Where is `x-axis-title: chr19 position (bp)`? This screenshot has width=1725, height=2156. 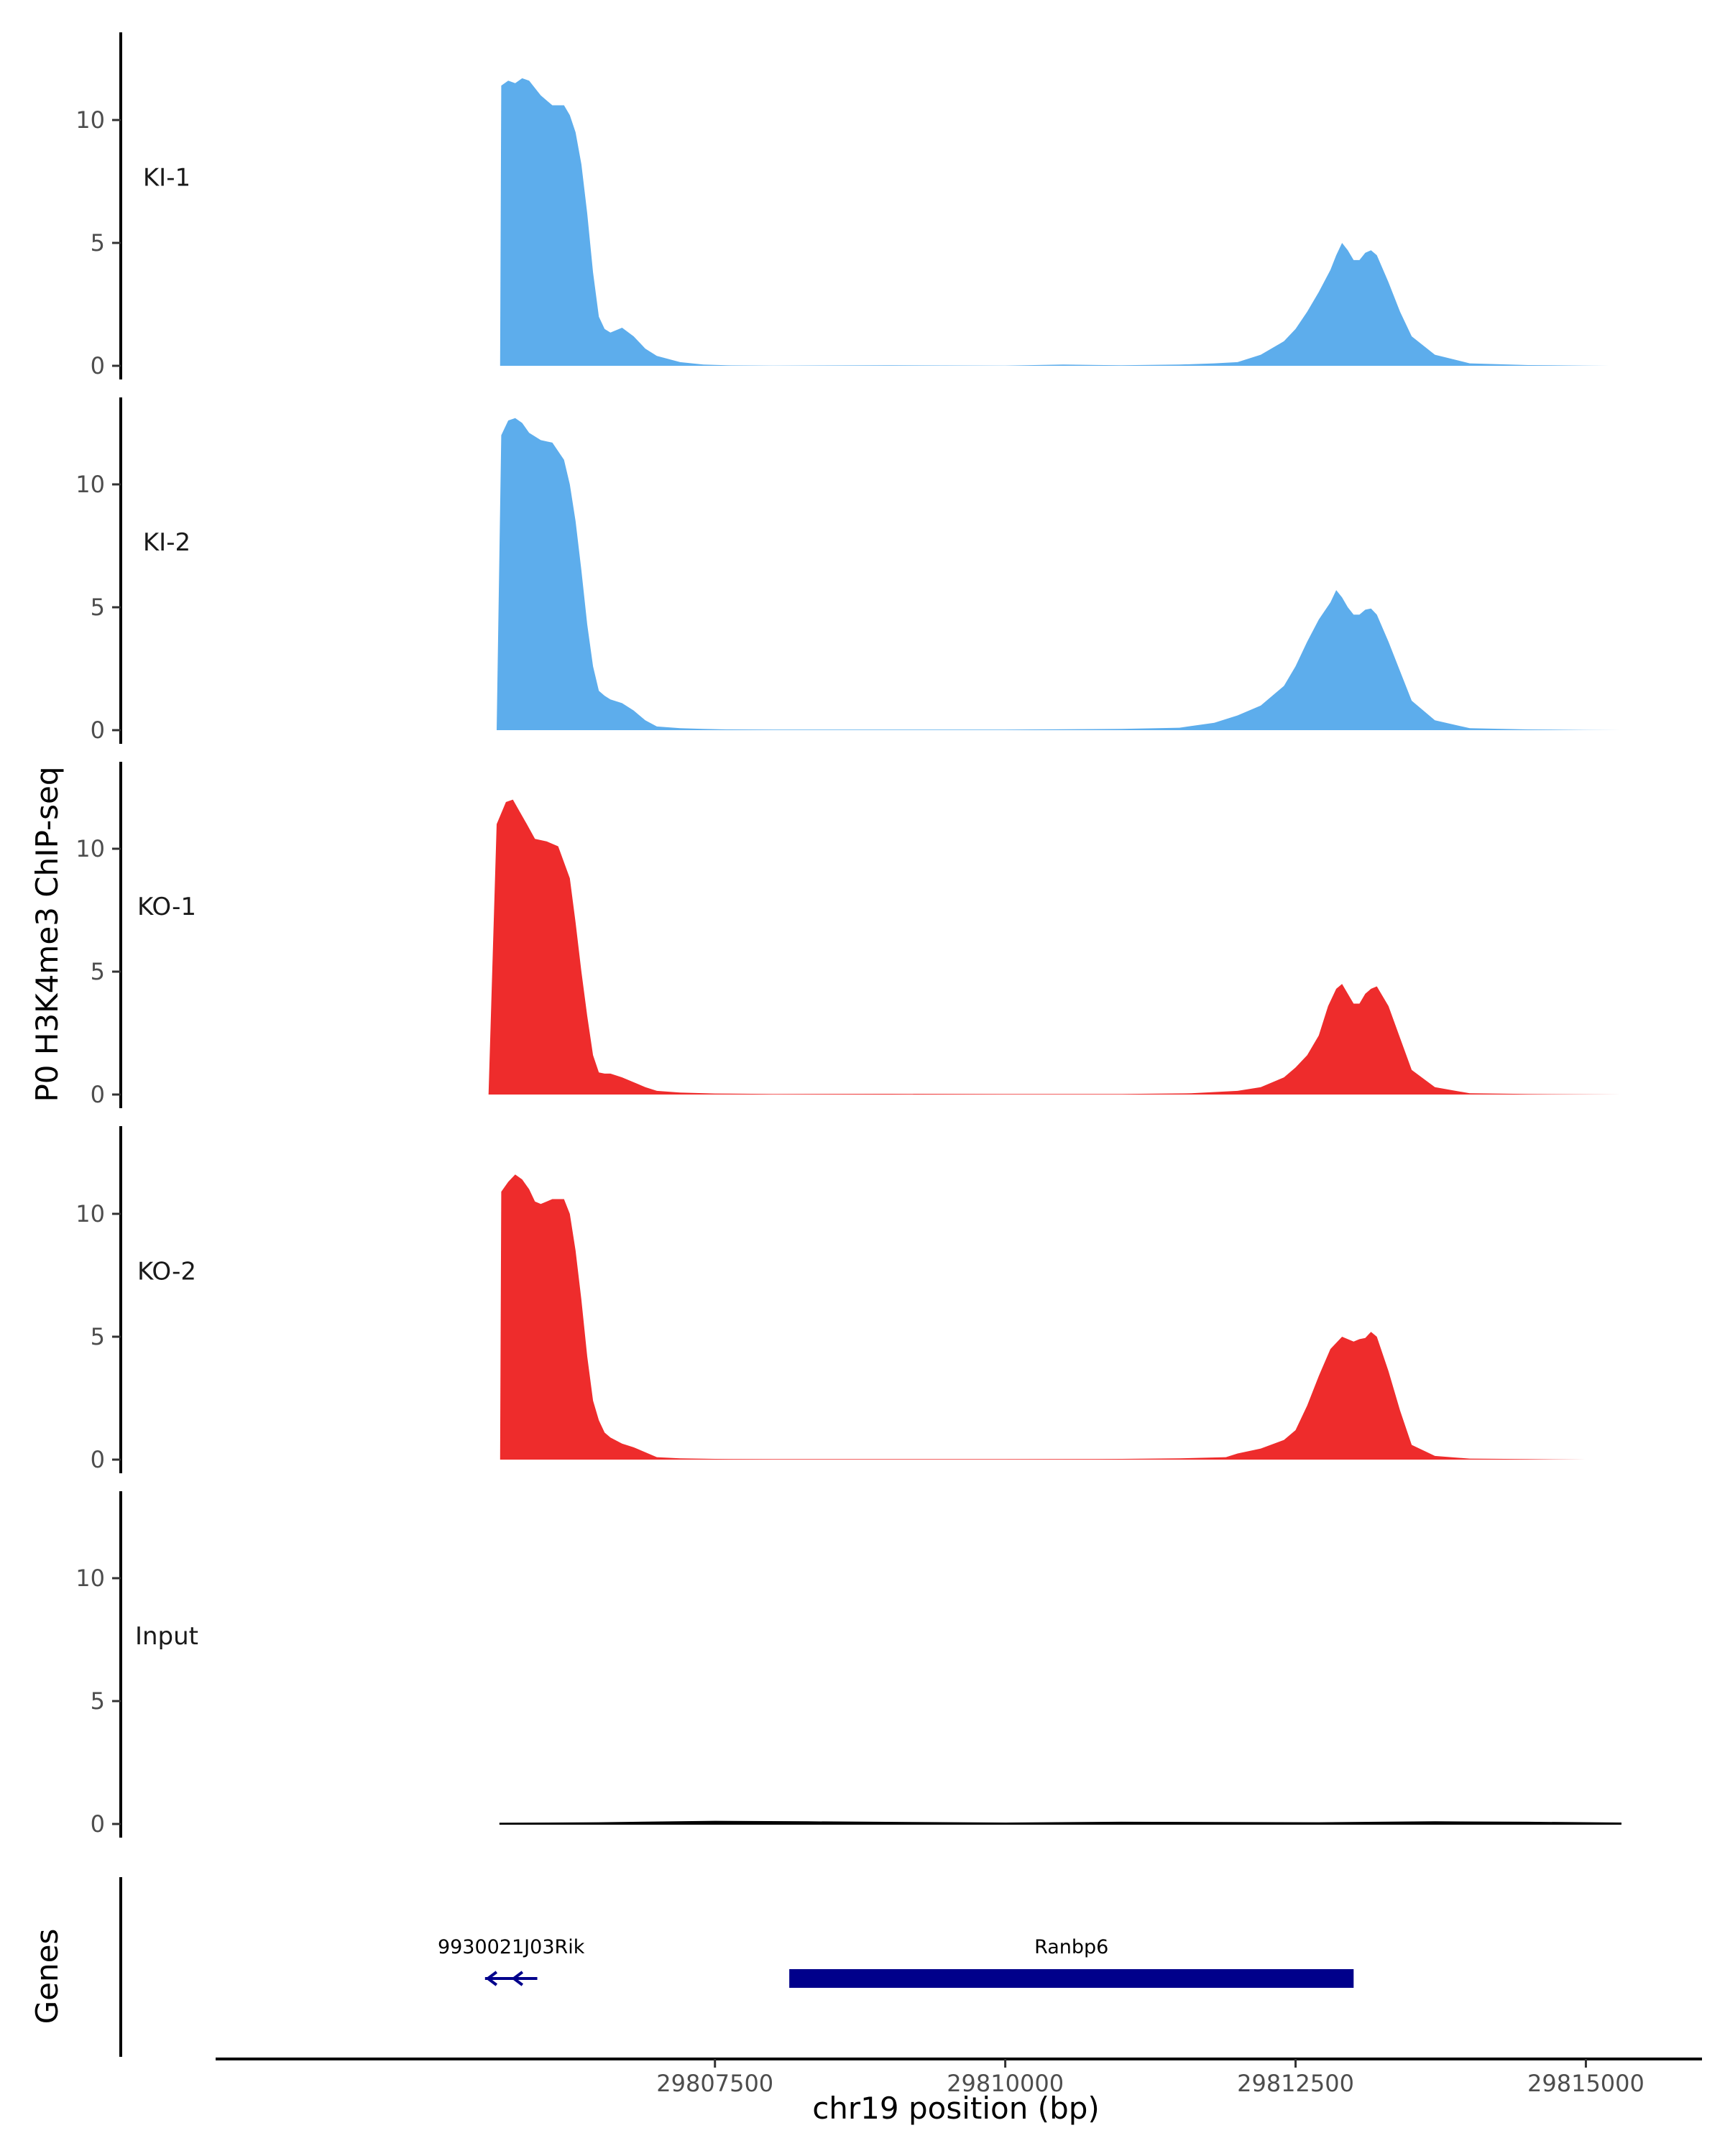
x-axis-title: chr19 position (bp) is located at coordinates (956, 2109).